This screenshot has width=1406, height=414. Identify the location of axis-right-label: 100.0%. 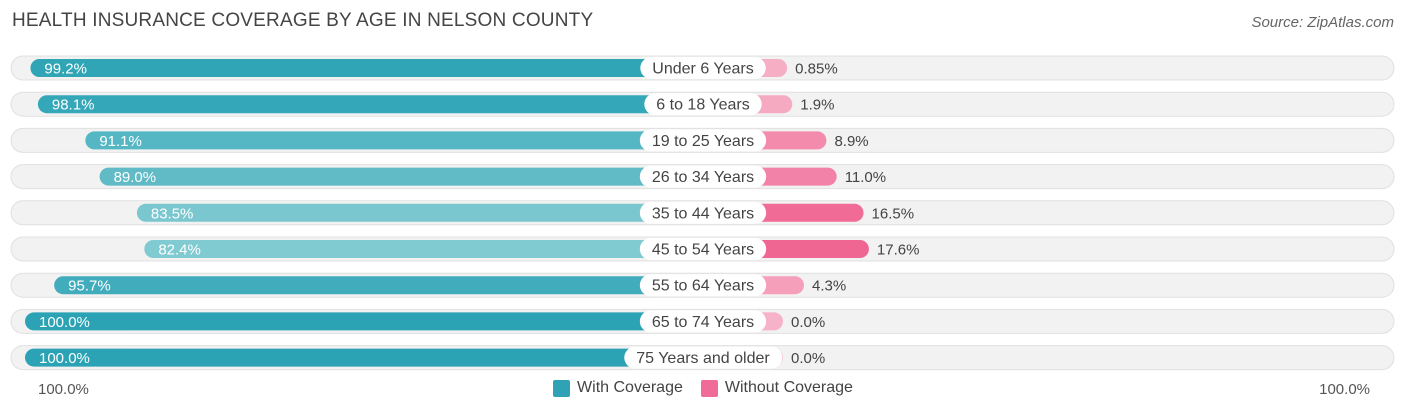
(1344, 389).